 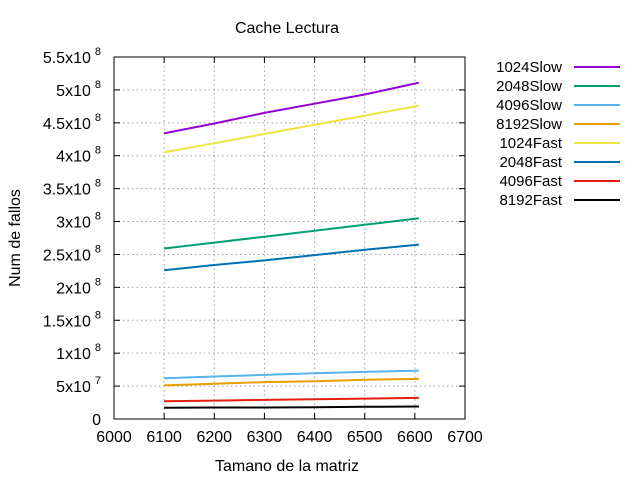 I want to click on series-line-1024fast, so click(x=291, y=129).